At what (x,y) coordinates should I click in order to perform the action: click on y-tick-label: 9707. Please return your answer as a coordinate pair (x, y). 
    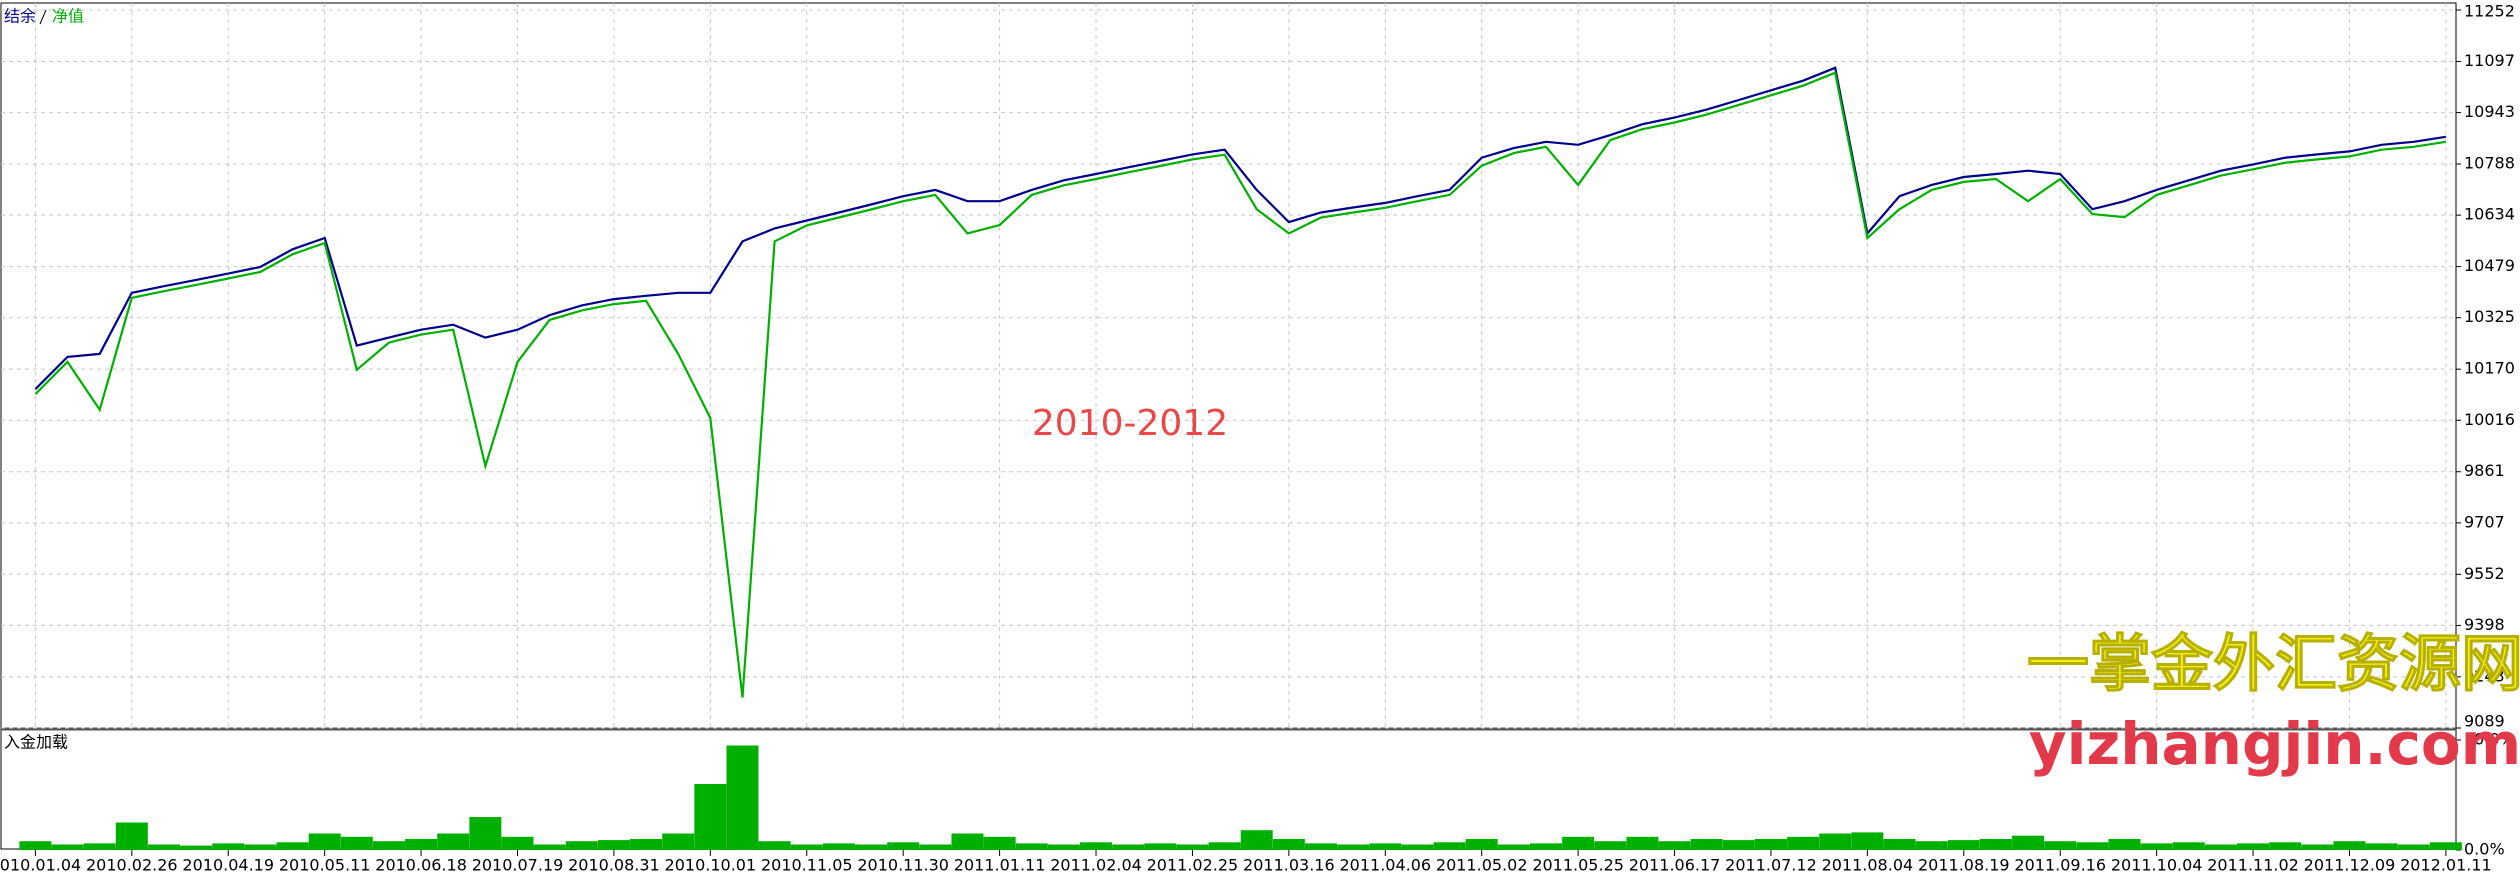
    Looking at the image, I should click on (2484, 521).